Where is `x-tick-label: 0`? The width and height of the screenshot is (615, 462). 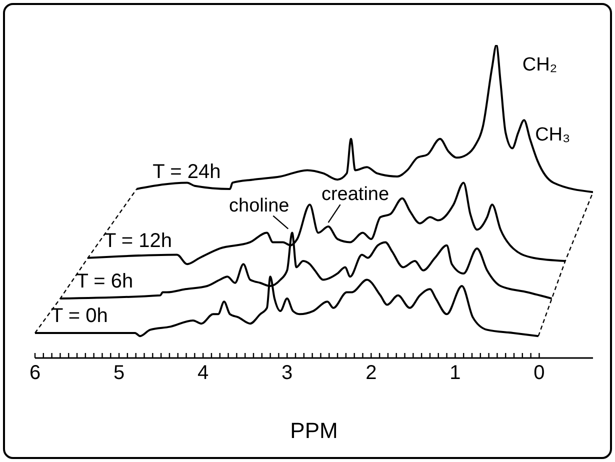
x-tick-label: 0 is located at coordinates (539, 373).